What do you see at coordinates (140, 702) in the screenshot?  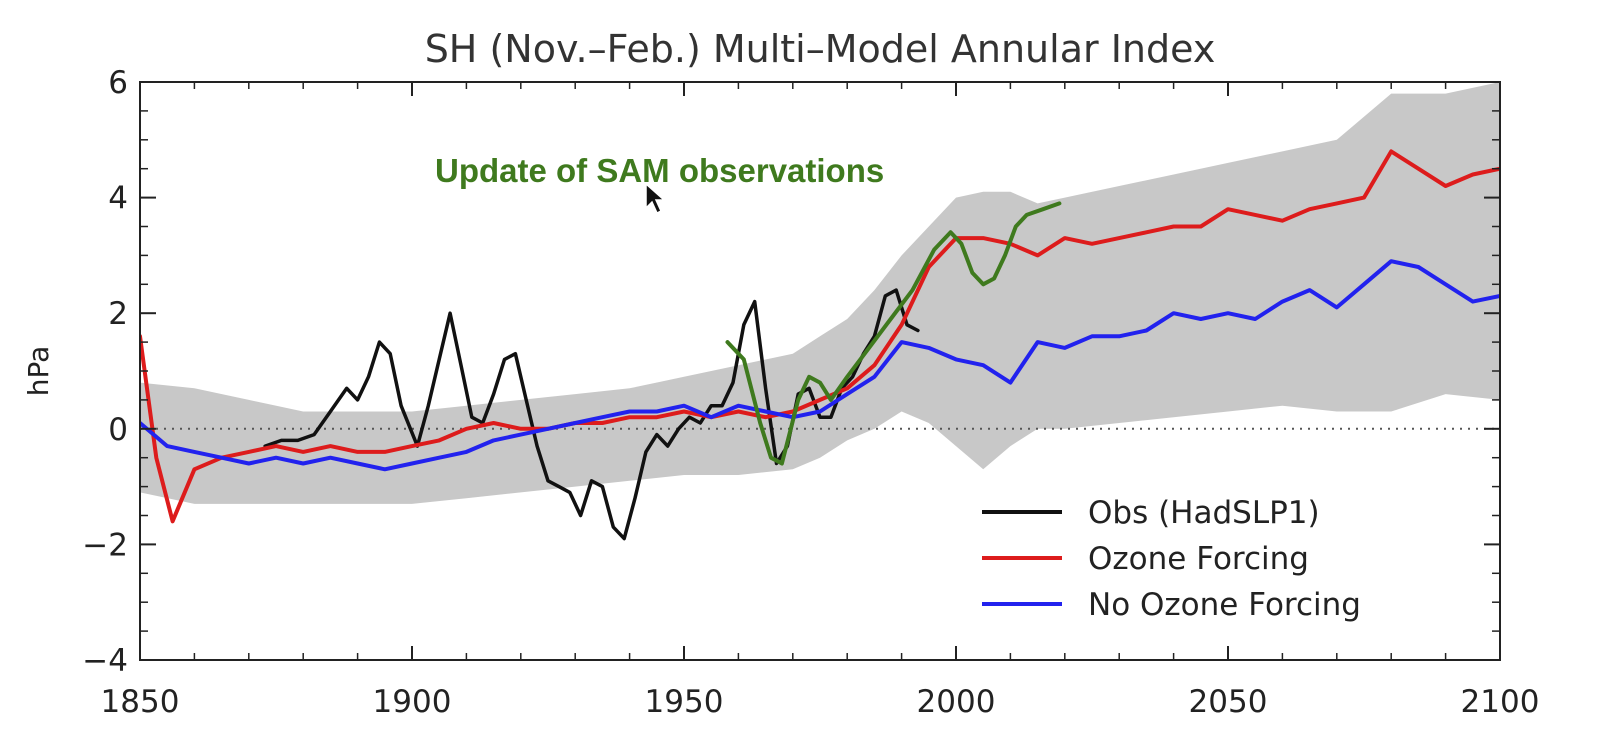 I see `x-tick-label: 1850` at bounding box center [140, 702].